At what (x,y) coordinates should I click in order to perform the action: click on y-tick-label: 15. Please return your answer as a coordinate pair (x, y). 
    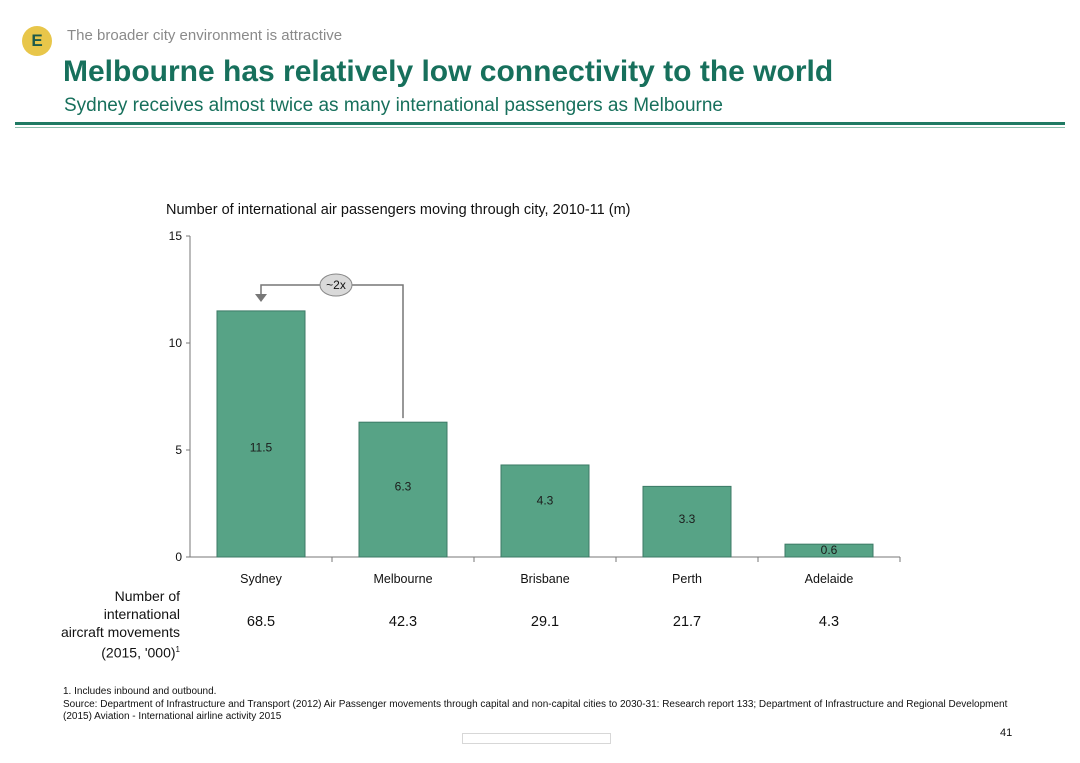
    Looking at the image, I should click on (176, 236).